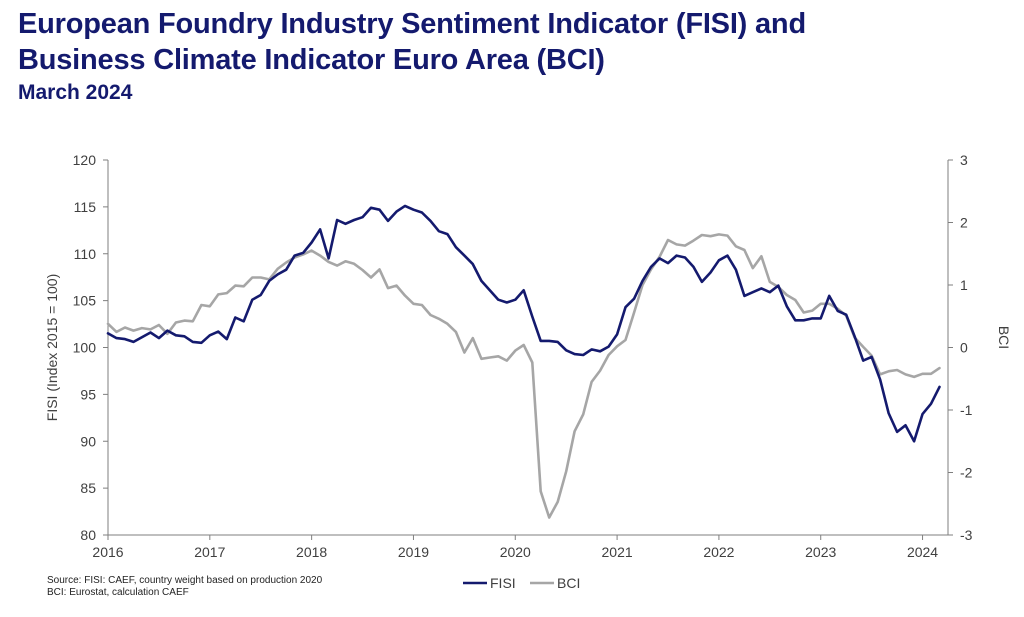 The height and width of the screenshot is (617, 1024). What do you see at coordinates (209, 552) in the screenshot?
I see `x-tick-label: 2017` at bounding box center [209, 552].